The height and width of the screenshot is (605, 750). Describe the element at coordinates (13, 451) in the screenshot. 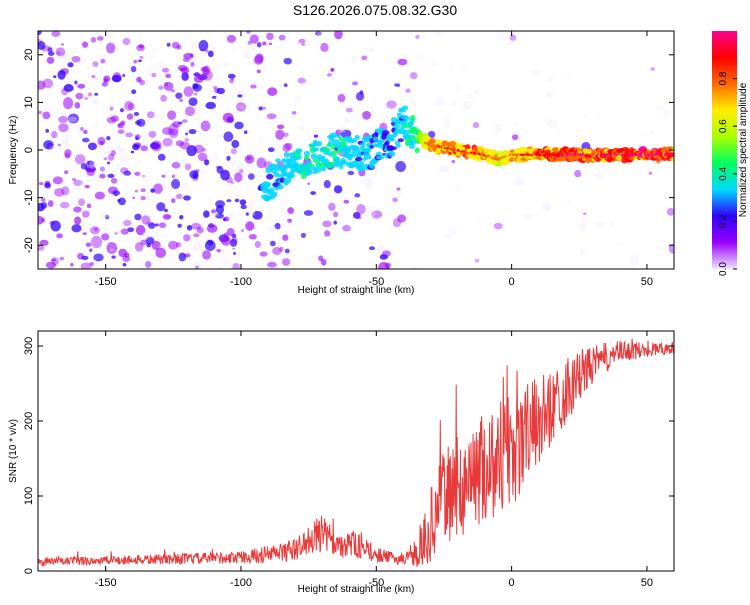

I see `snr-ylabel: SNR (10 * v/v)` at that location.